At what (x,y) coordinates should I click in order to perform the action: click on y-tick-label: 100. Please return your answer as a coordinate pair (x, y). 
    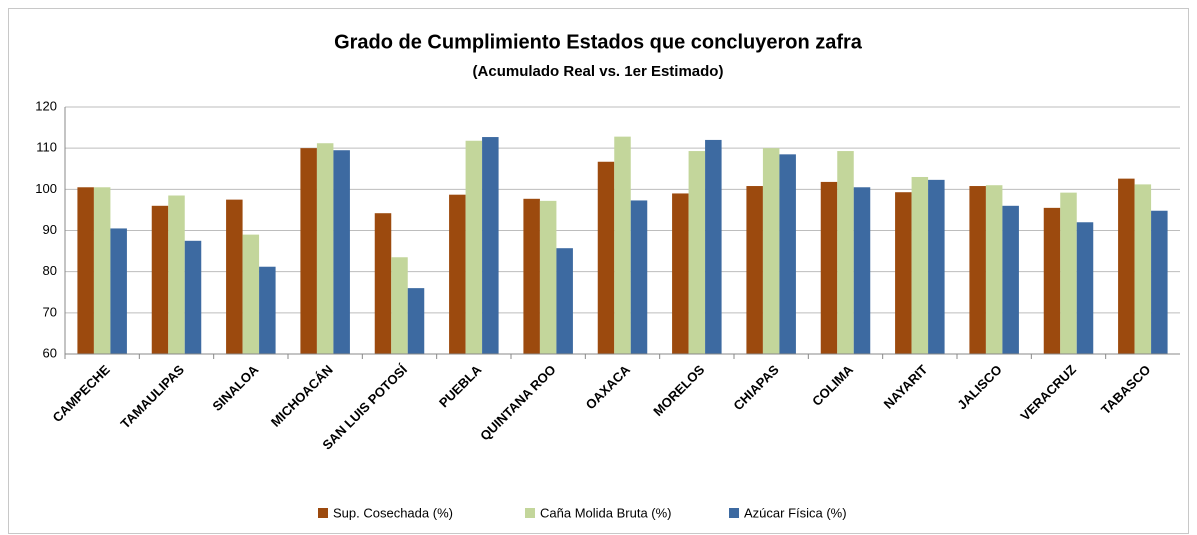
    Looking at the image, I should click on (46, 188).